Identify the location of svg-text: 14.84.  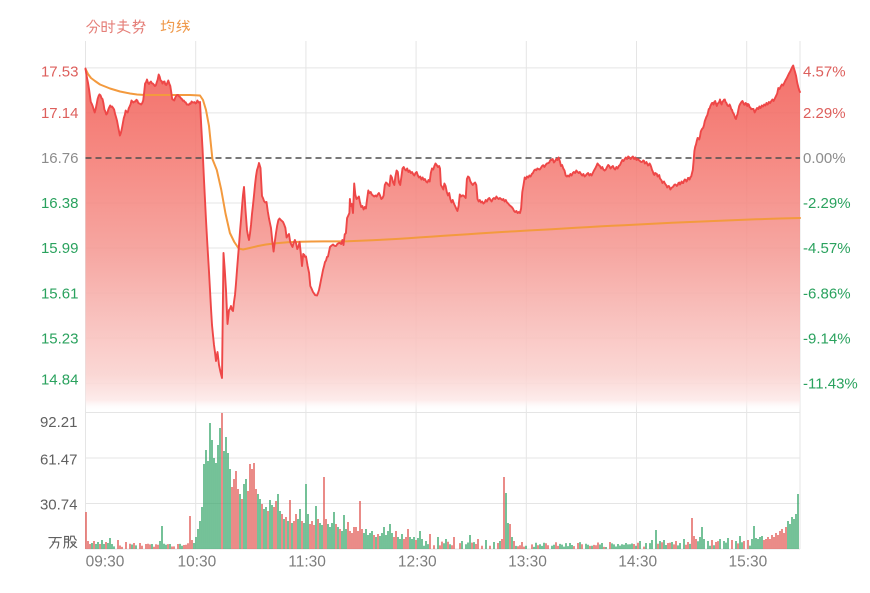
(60, 380).